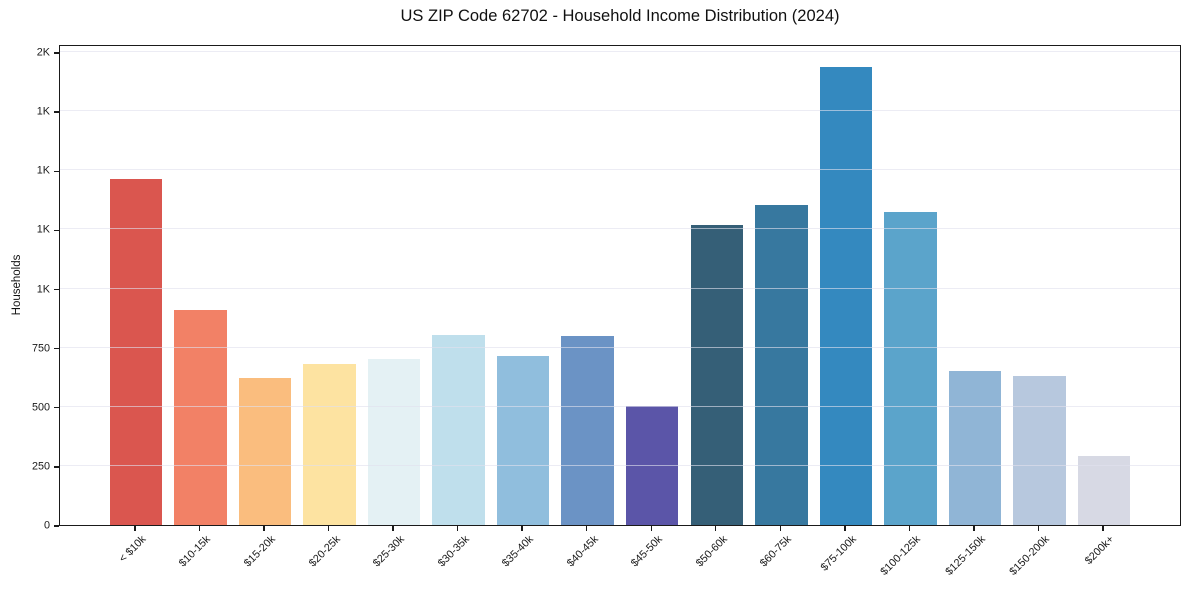  Describe the element at coordinates (324, 551) in the screenshot. I see `x-tick-label: $20-25k` at that location.